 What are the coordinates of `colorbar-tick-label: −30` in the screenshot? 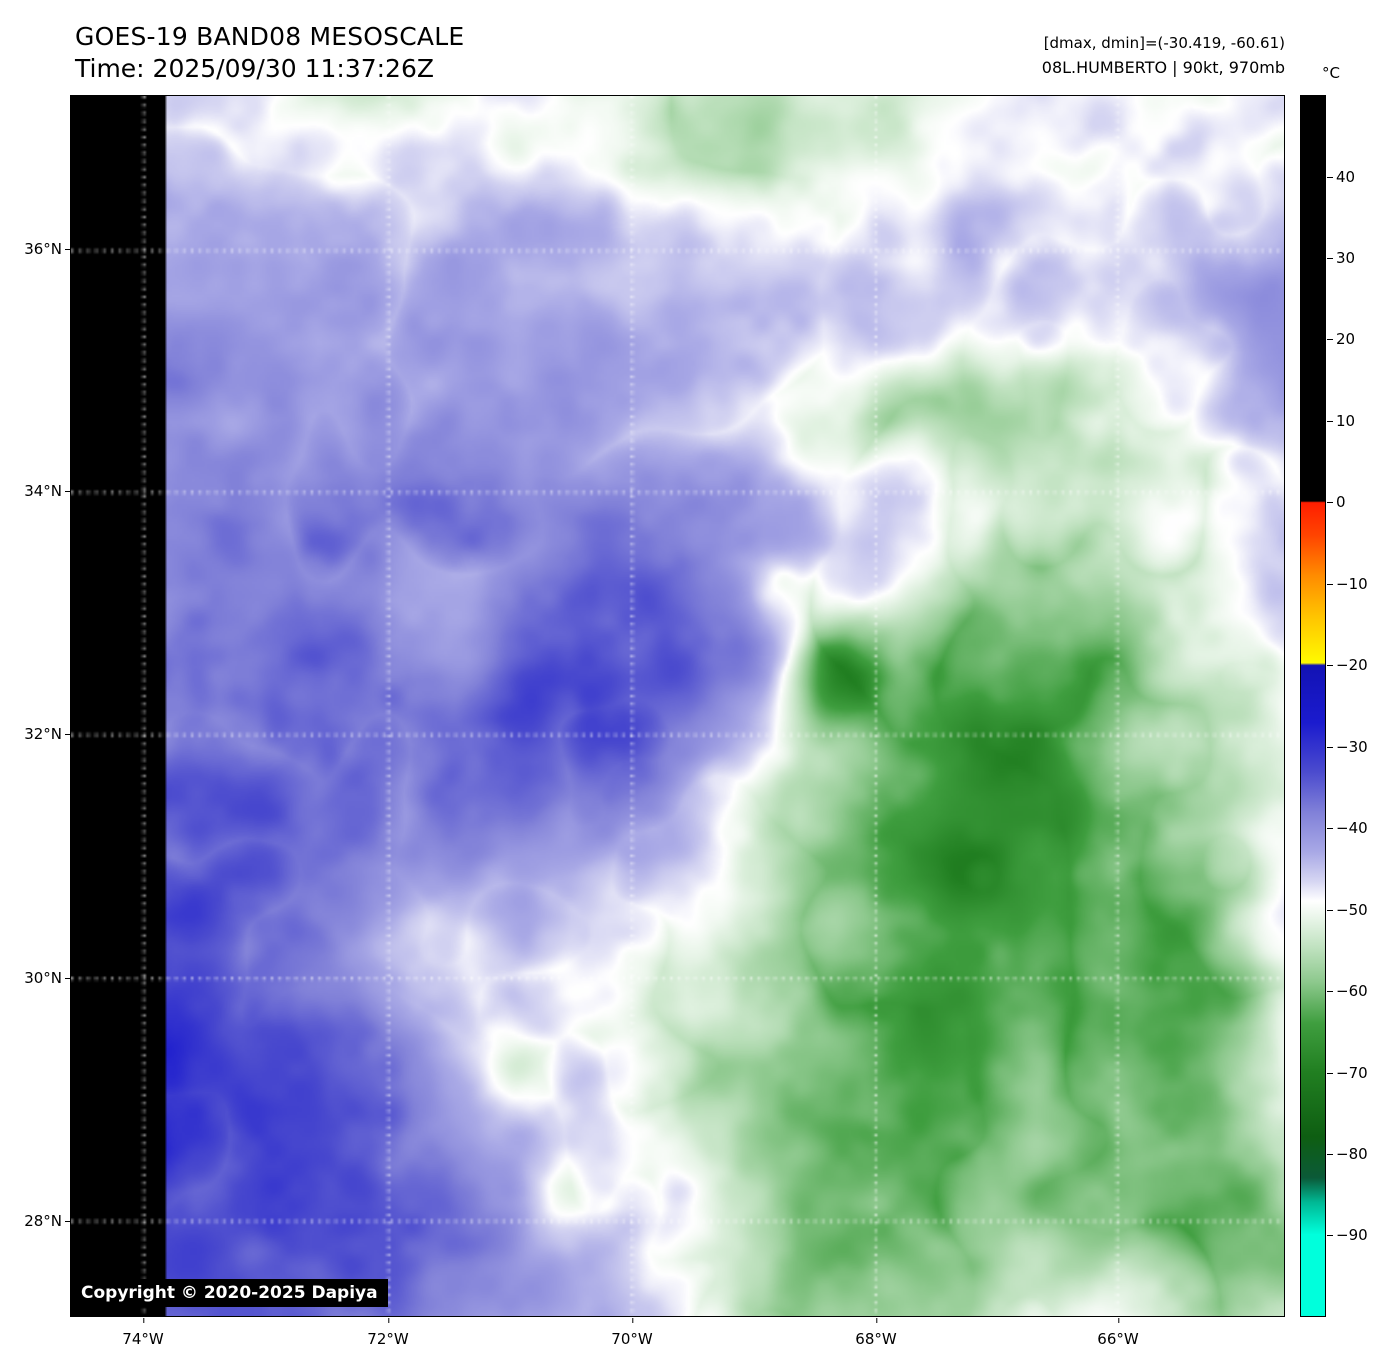 It's located at (1347, 747).